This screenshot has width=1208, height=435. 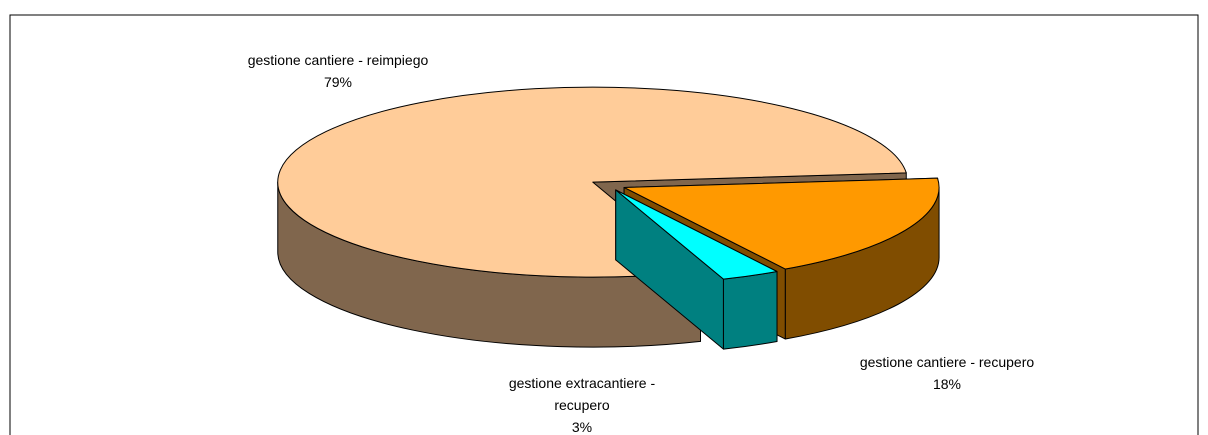 What do you see at coordinates (582, 394) in the screenshot?
I see `category-label: gestione extracantiere - recupero` at bounding box center [582, 394].